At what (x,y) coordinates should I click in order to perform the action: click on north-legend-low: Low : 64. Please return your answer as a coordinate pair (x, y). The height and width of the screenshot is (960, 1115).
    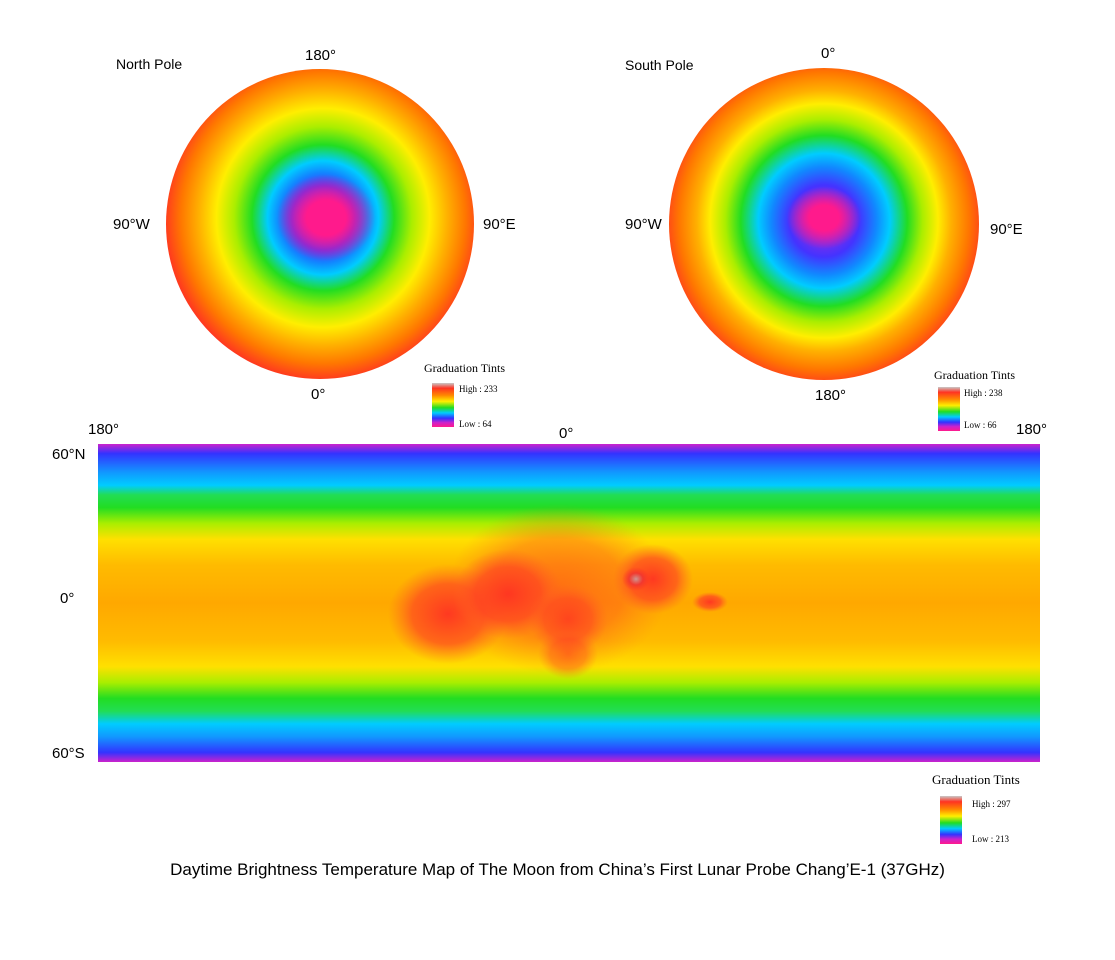
    Looking at the image, I should click on (475, 424).